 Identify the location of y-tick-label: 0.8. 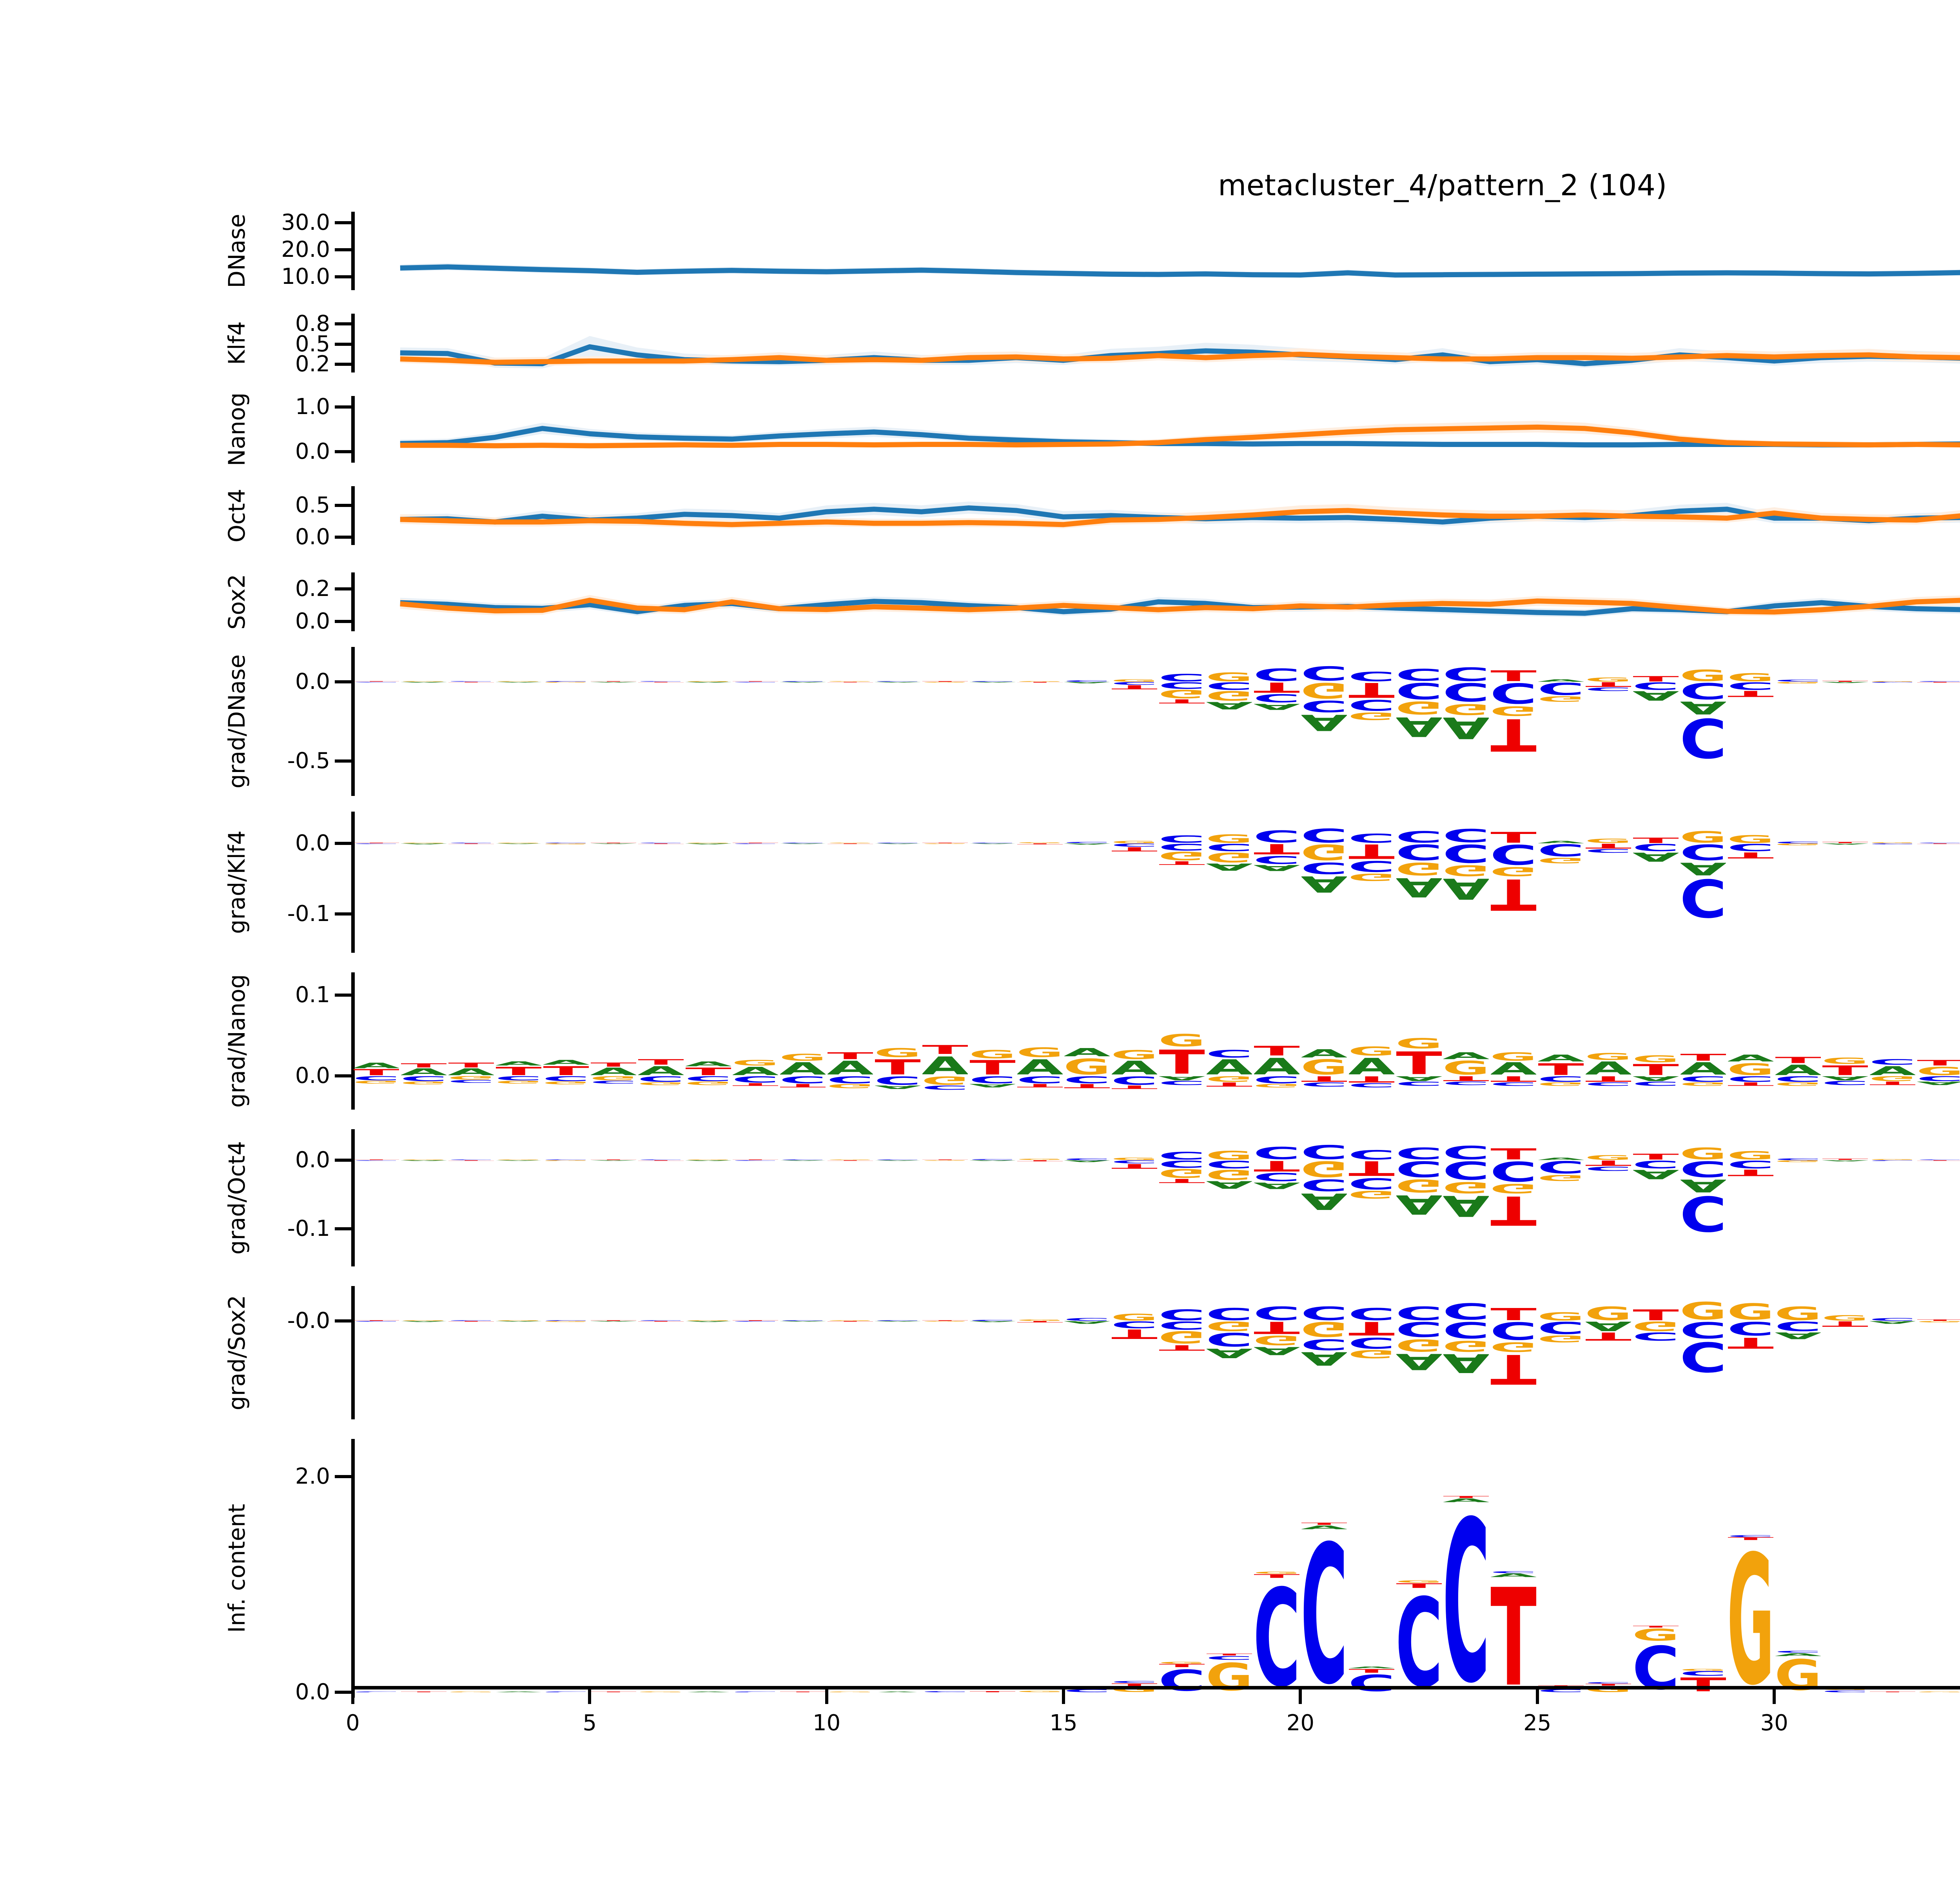
(312, 323).